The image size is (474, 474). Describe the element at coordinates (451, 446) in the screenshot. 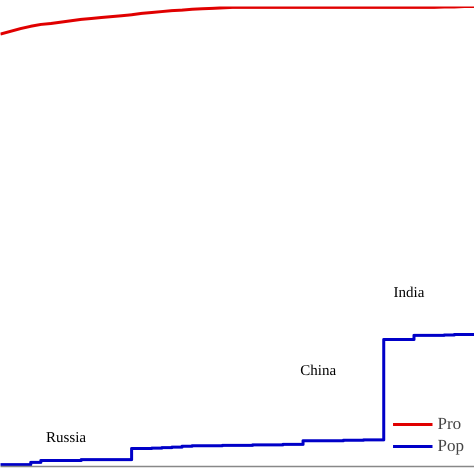

I see `legend-label: Pop` at that location.